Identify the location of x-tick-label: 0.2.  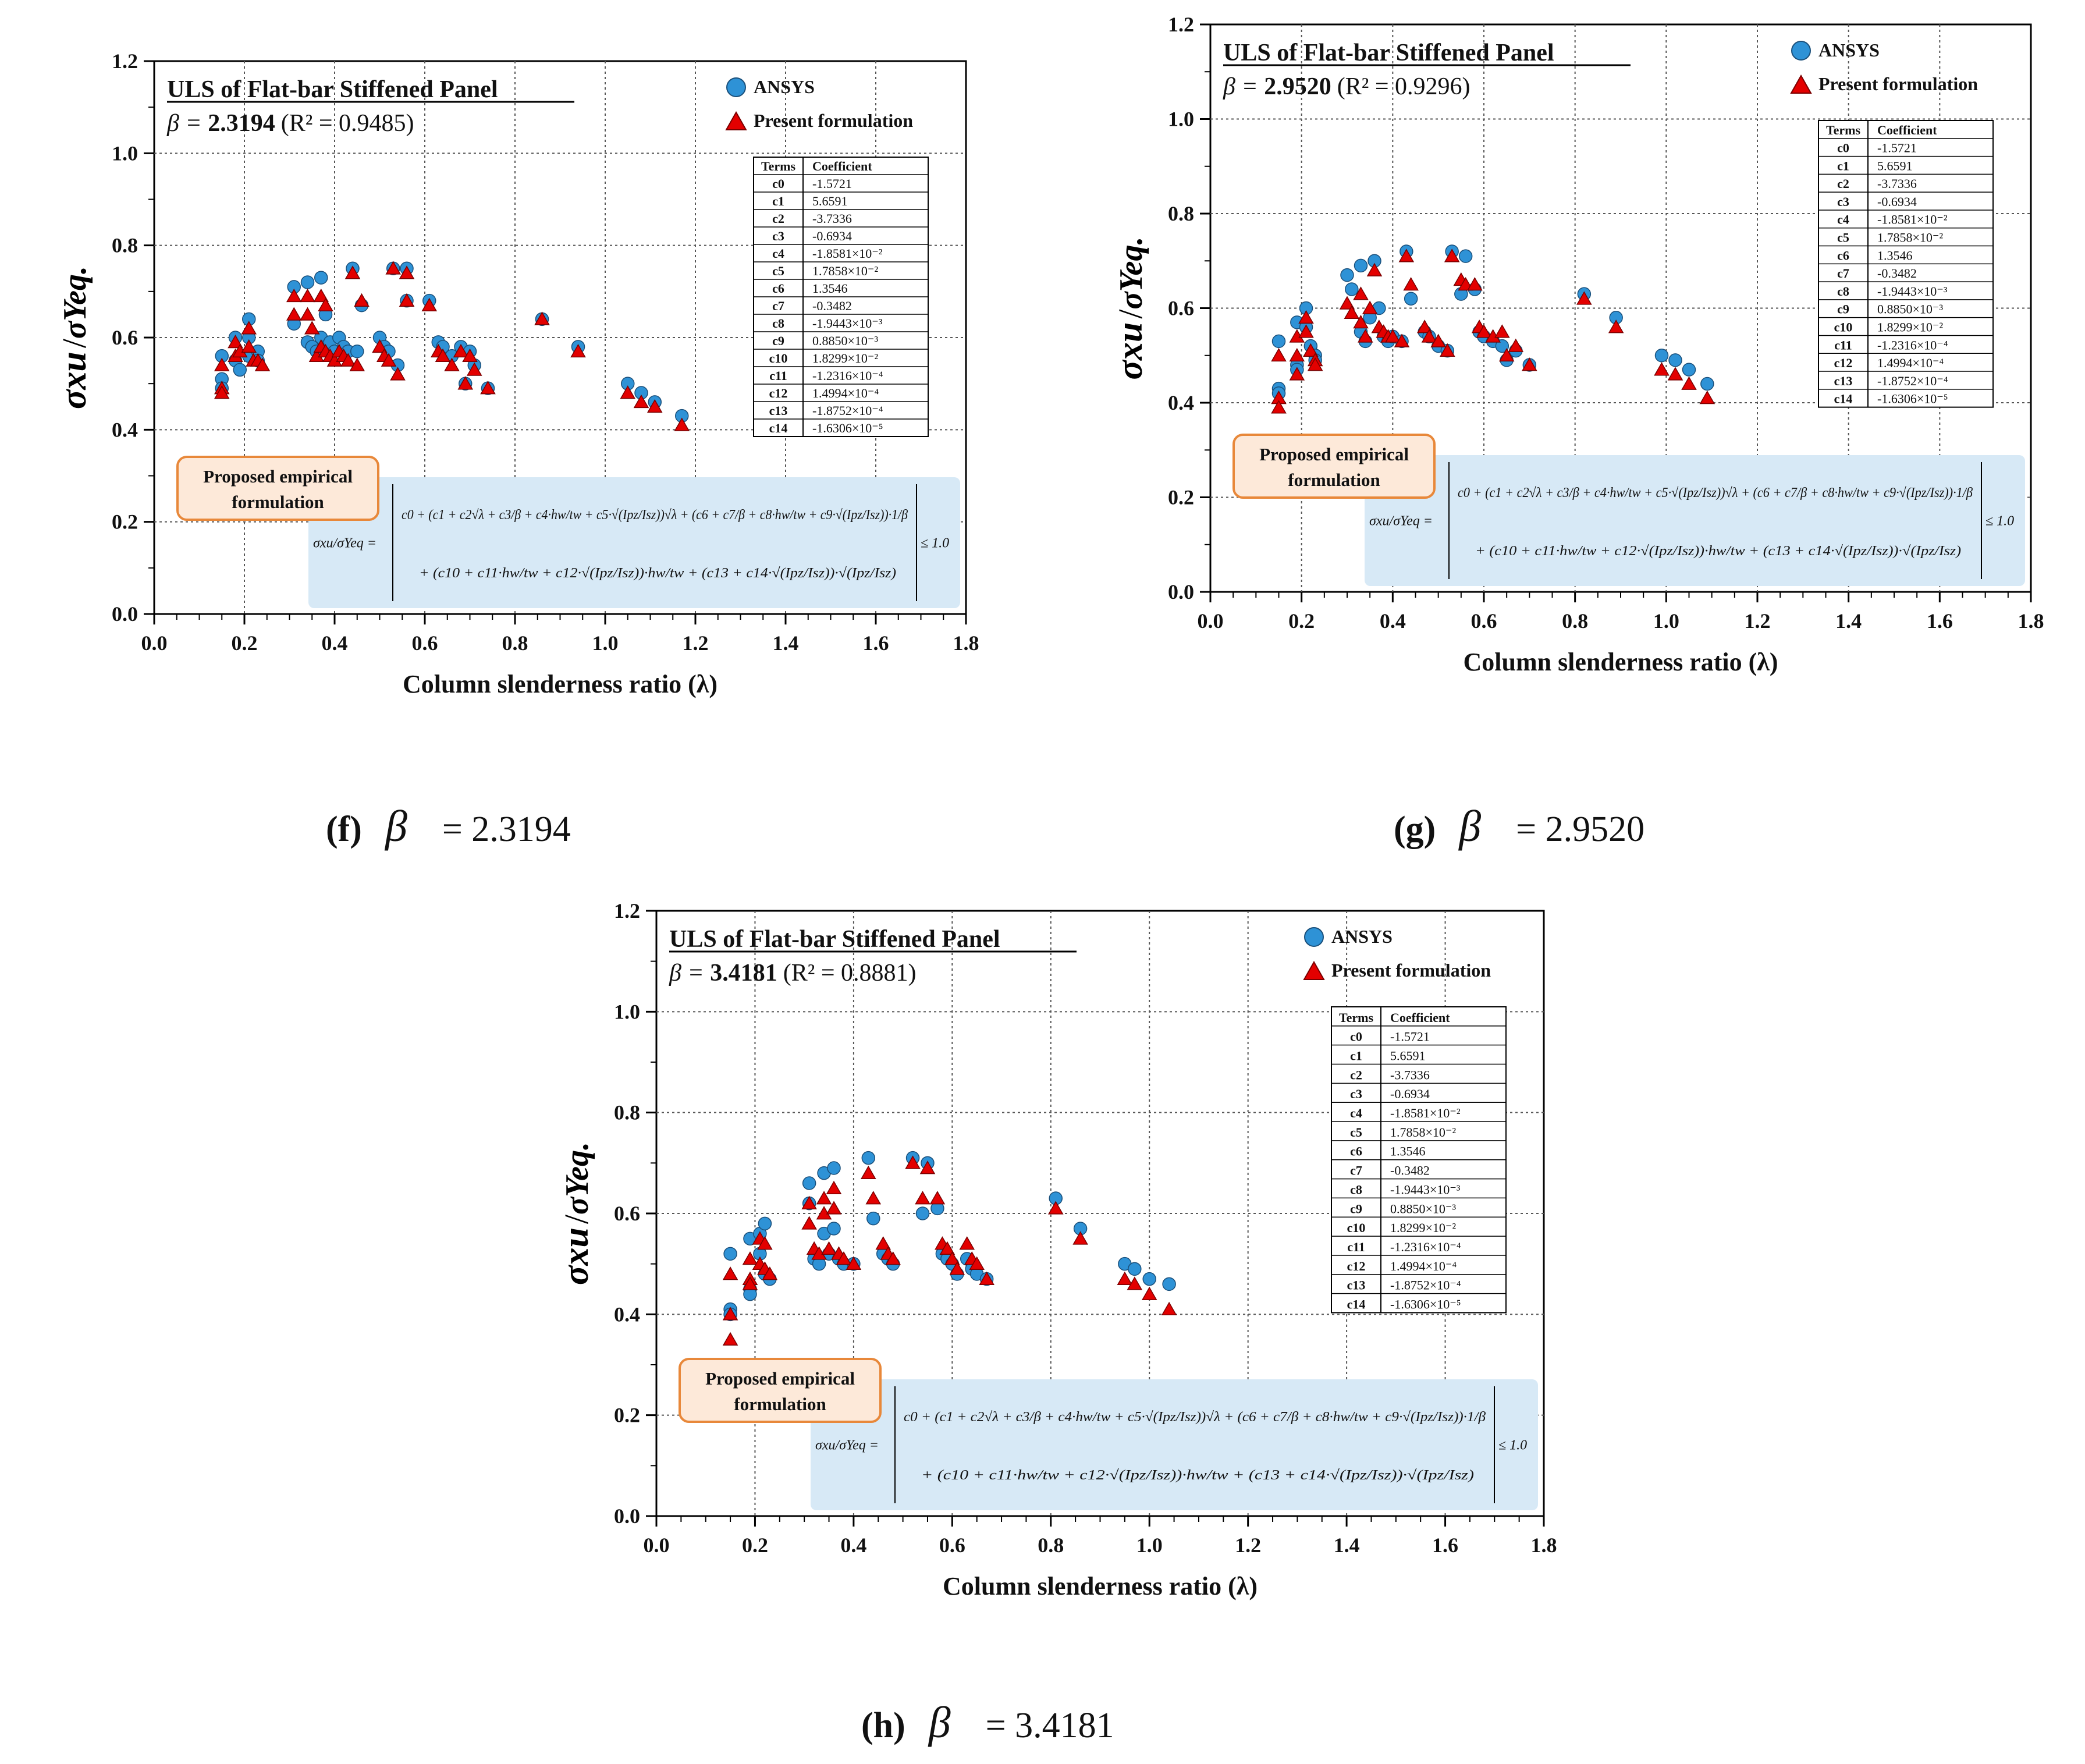
(245, 643).